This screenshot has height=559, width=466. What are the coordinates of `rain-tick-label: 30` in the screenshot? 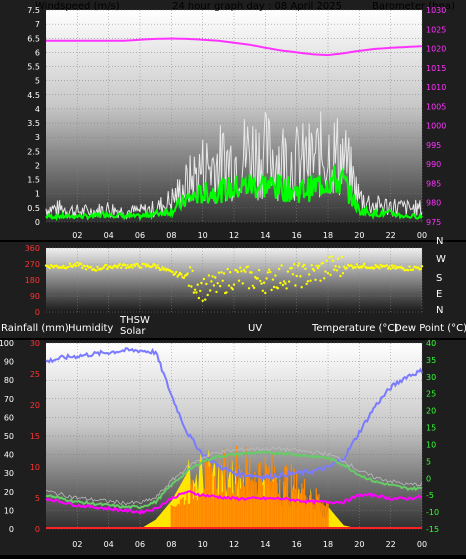 It's located at (35, 343).